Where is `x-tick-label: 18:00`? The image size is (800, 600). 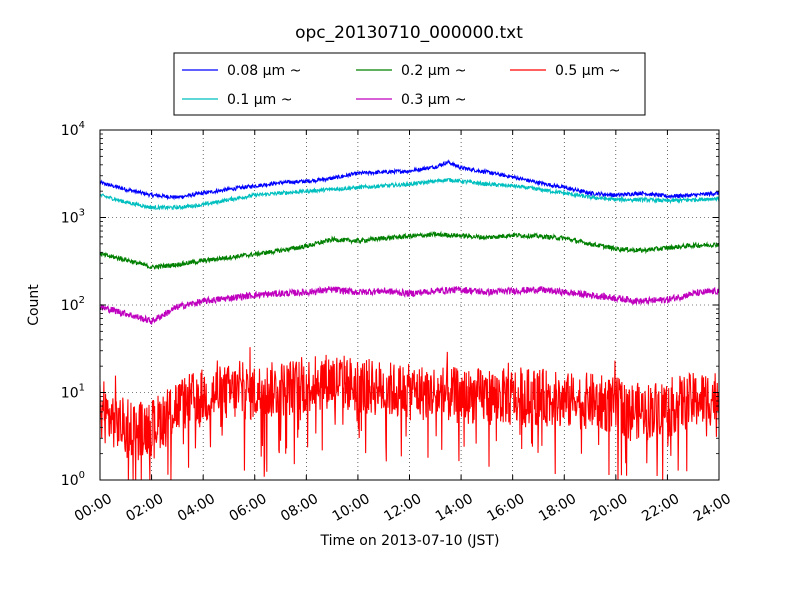 x-tick-label: 18:00 is located at coordinates (557, 508).